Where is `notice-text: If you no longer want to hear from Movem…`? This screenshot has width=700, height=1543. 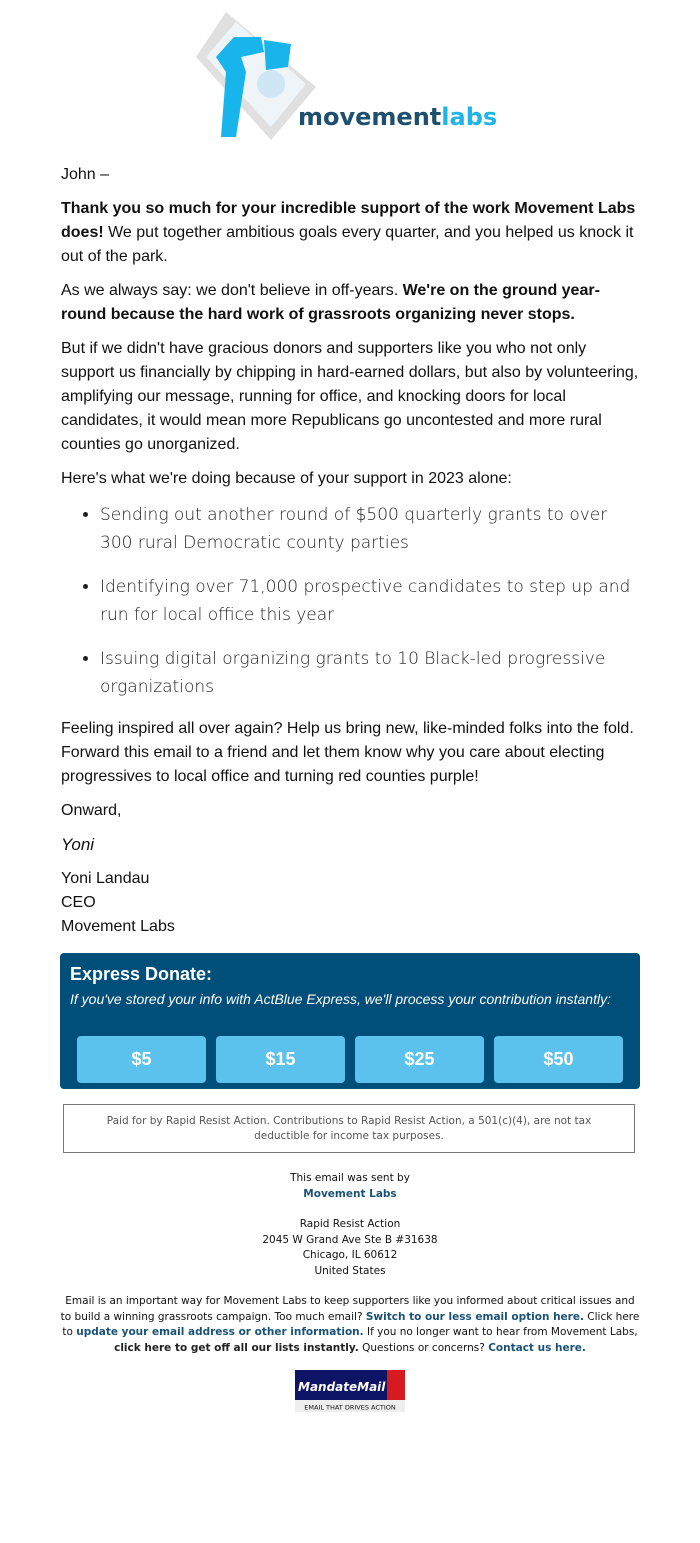
notice-text: If you no longer want to hear from Movem… is located at coordinates (500, 1332).